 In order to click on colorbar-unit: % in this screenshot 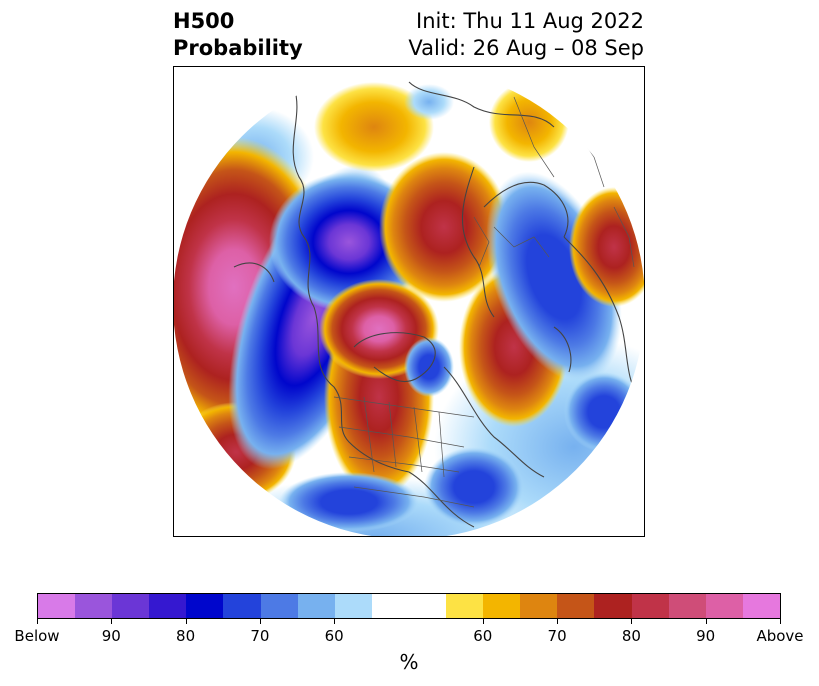, I will do `click(409, 662)`.